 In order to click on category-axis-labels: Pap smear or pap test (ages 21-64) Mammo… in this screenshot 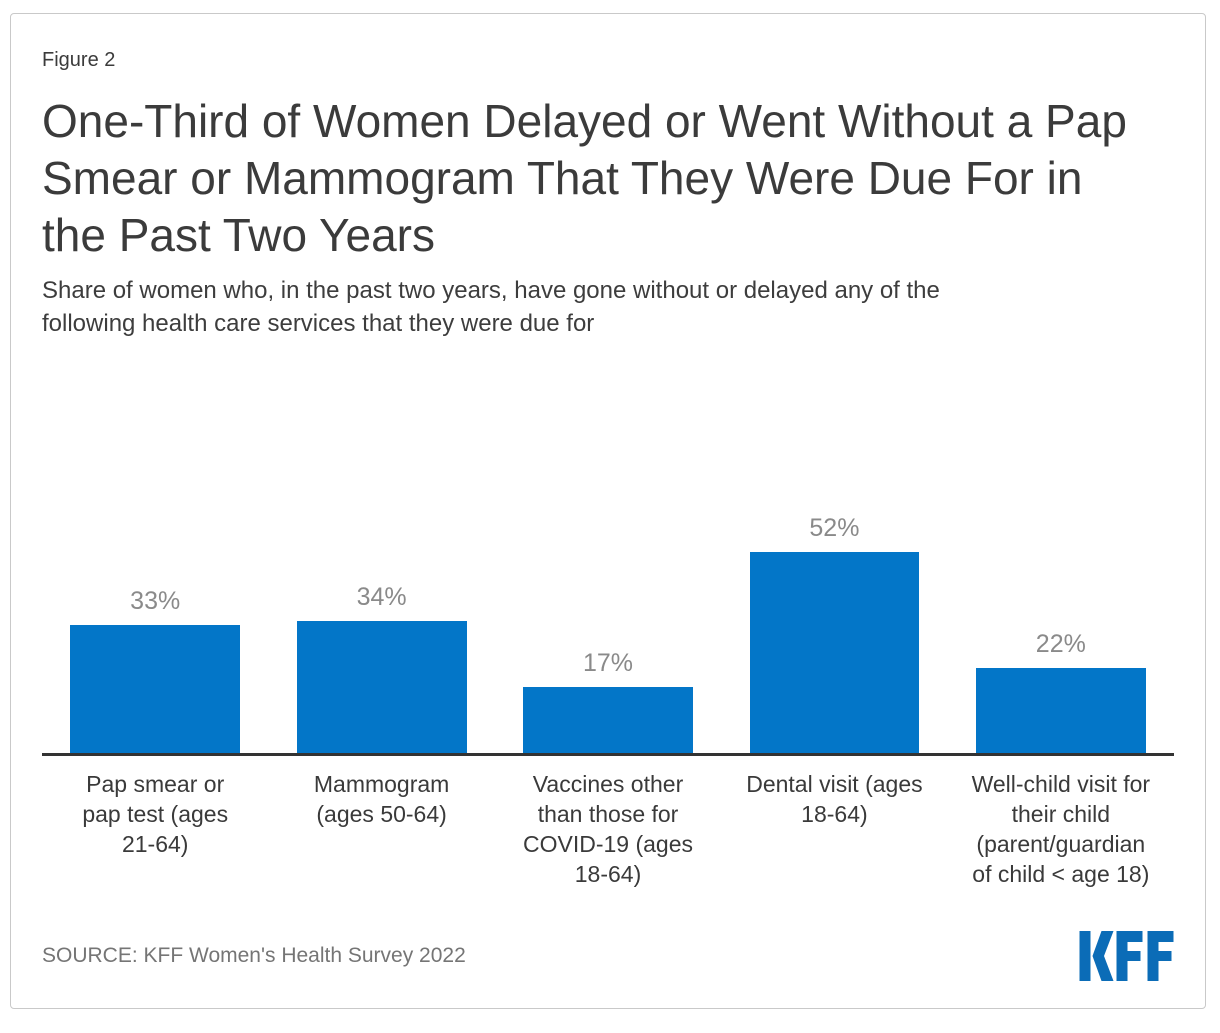, I will do `click(608, 829)`.